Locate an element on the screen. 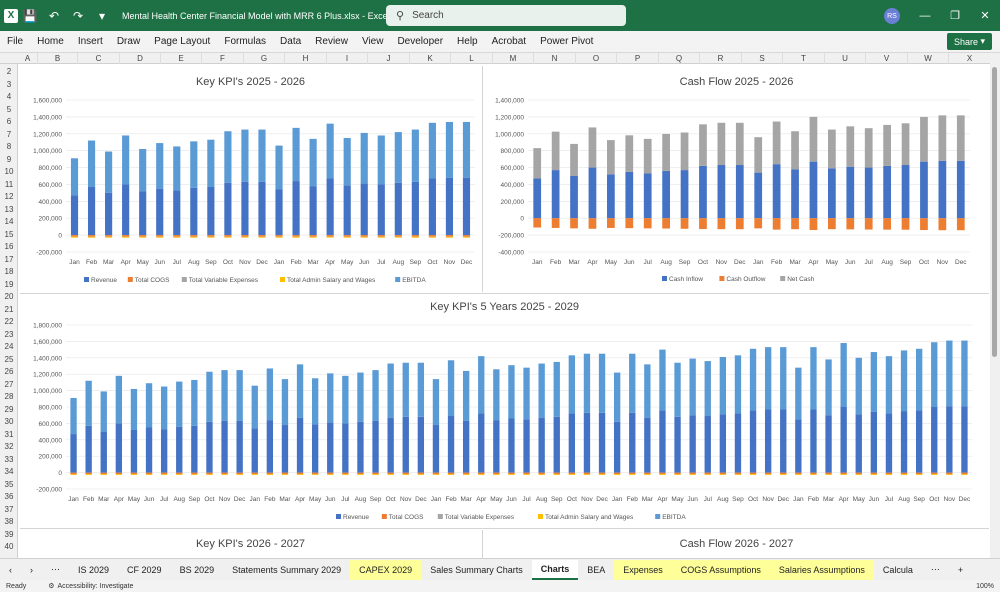 This screenshot has width=1000, height=592. row-header-2: 2 is located at coordinates (9, 71).